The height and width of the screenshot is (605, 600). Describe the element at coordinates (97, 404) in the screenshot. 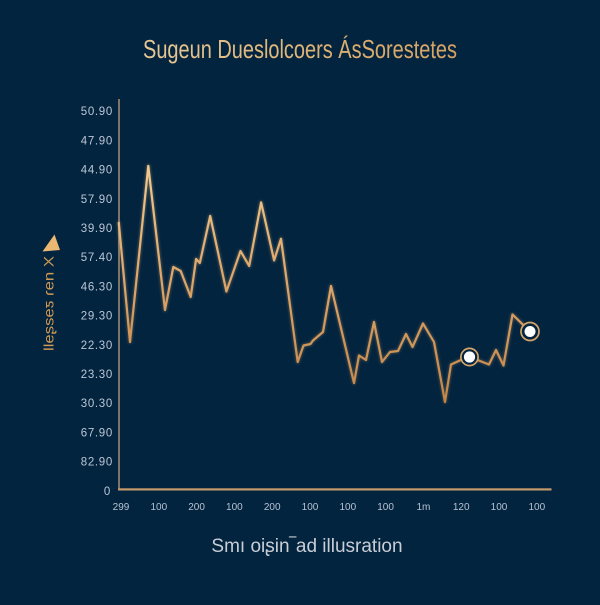

I see `svg-text: 30.30` at that location.